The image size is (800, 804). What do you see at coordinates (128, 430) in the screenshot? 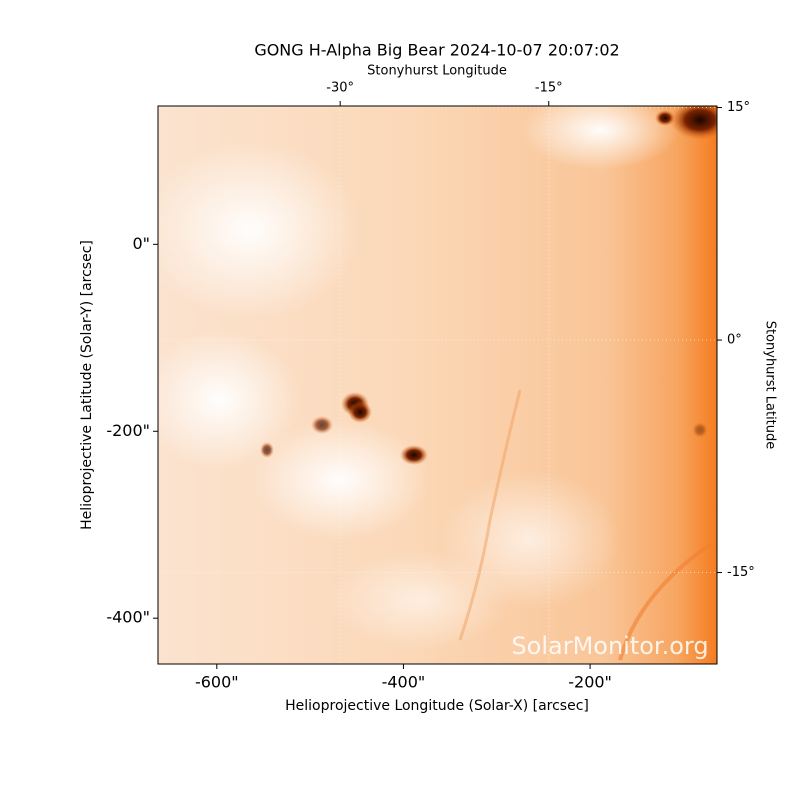
I see `y-tick-label: -200"` at bounding box center [128, 430].